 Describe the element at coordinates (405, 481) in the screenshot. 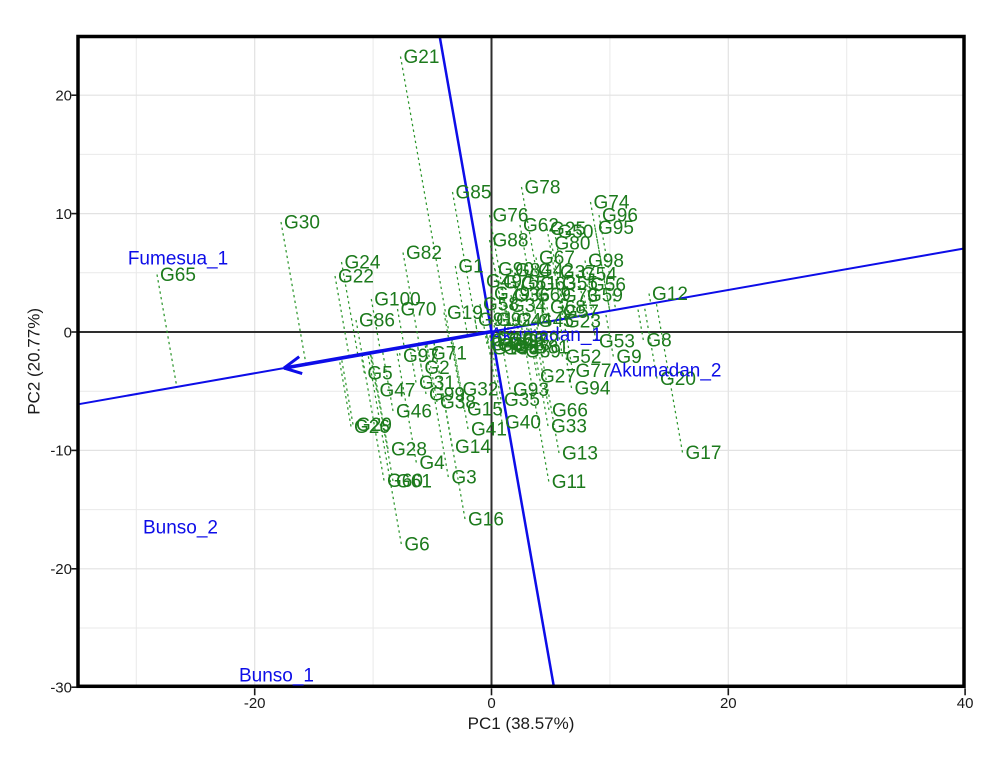

I see `svg-text: G60` at that location.